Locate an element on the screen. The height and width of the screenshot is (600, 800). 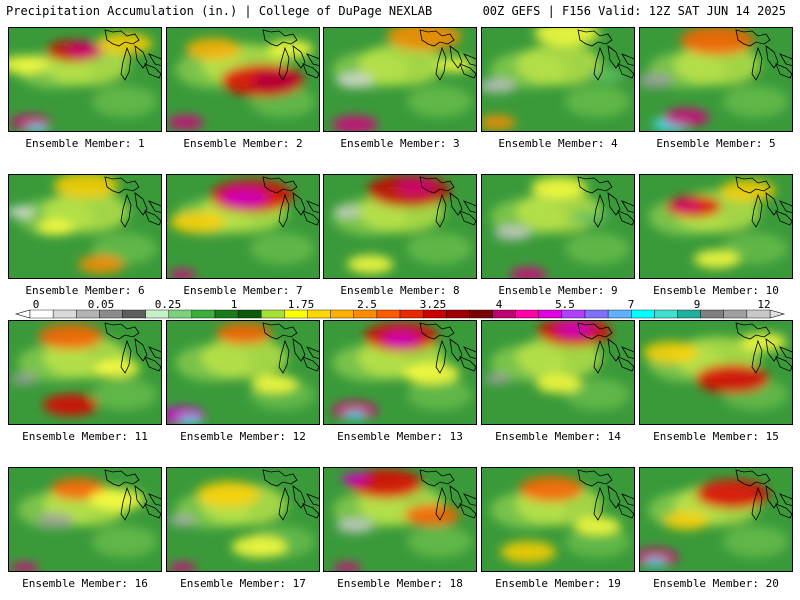
ensemble-member-label: Ensemble Member: 17 is located at coordinates (243, 583).